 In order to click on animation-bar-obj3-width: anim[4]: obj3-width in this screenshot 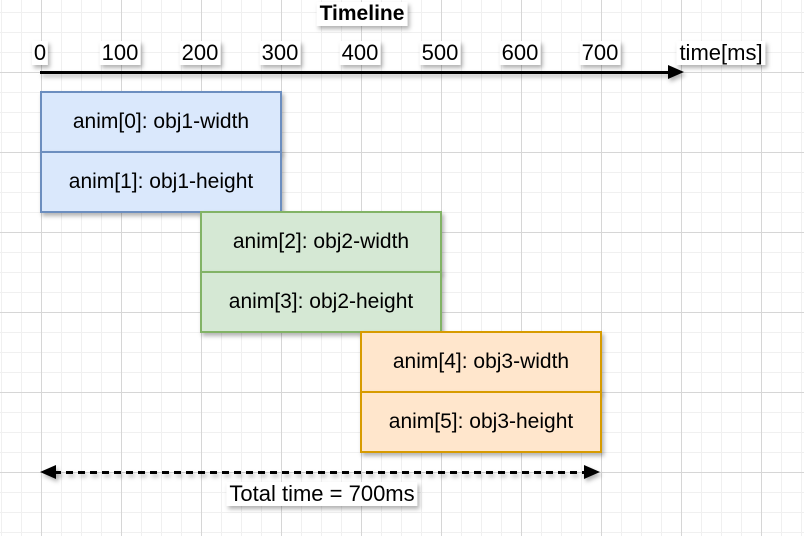, I will do `click(481, 362)`.